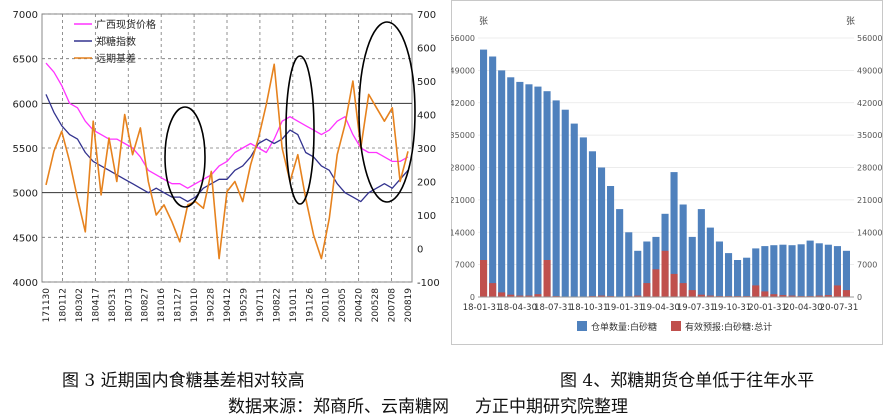 This screenshot has height=417, width=886. I want to click on x-tick-label: 190228, so click(212, 305).